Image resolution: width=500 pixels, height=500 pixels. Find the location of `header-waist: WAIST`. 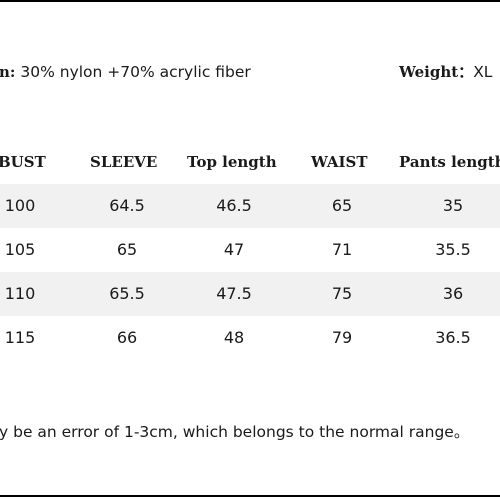

header-waist: WAIST is located at coordinates (339, 162).